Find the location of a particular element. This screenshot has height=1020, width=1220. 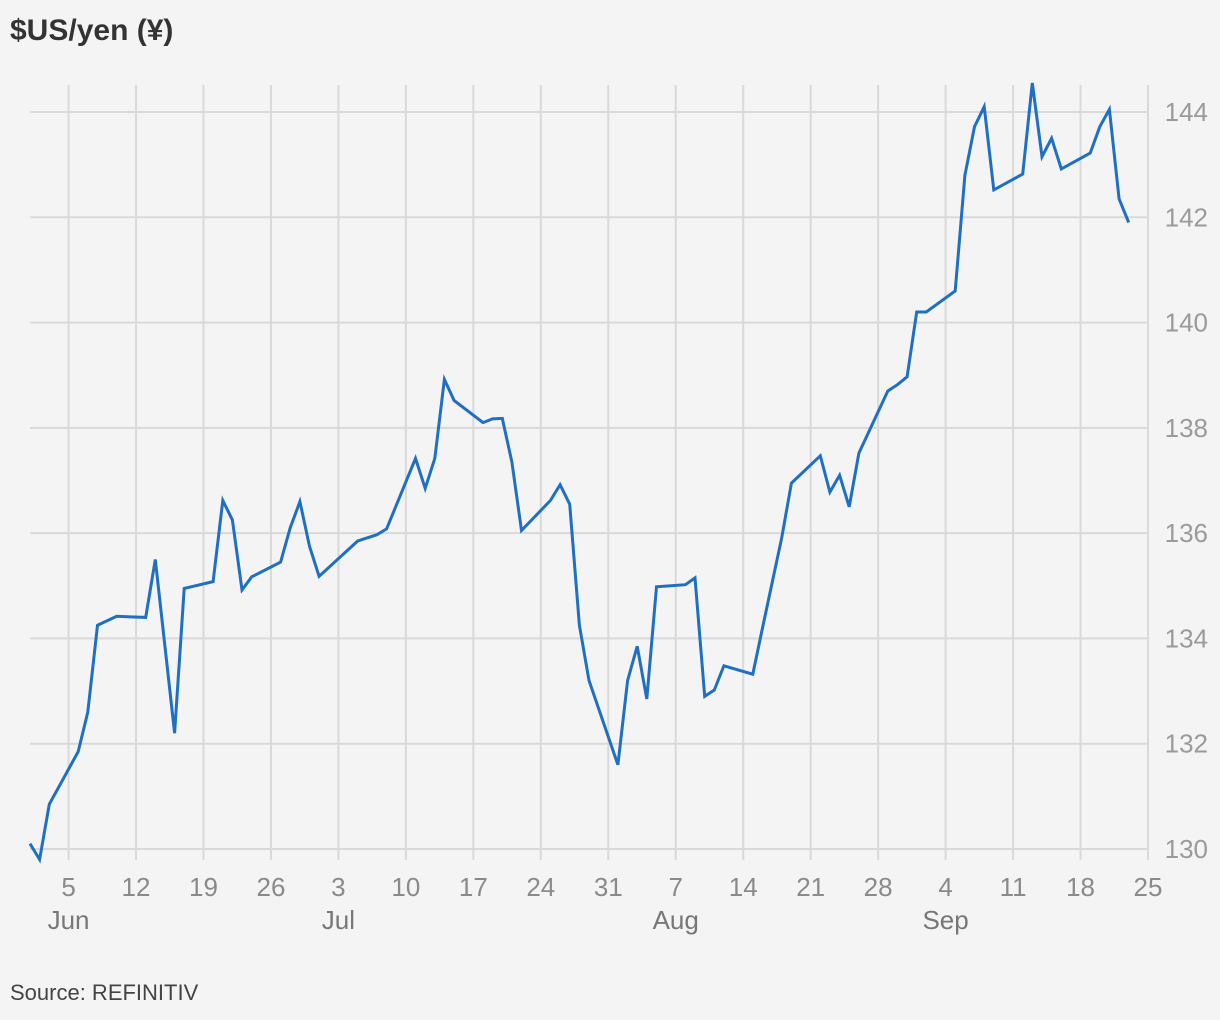

x-tick-label: 3 is located at coordinates (338, 887).